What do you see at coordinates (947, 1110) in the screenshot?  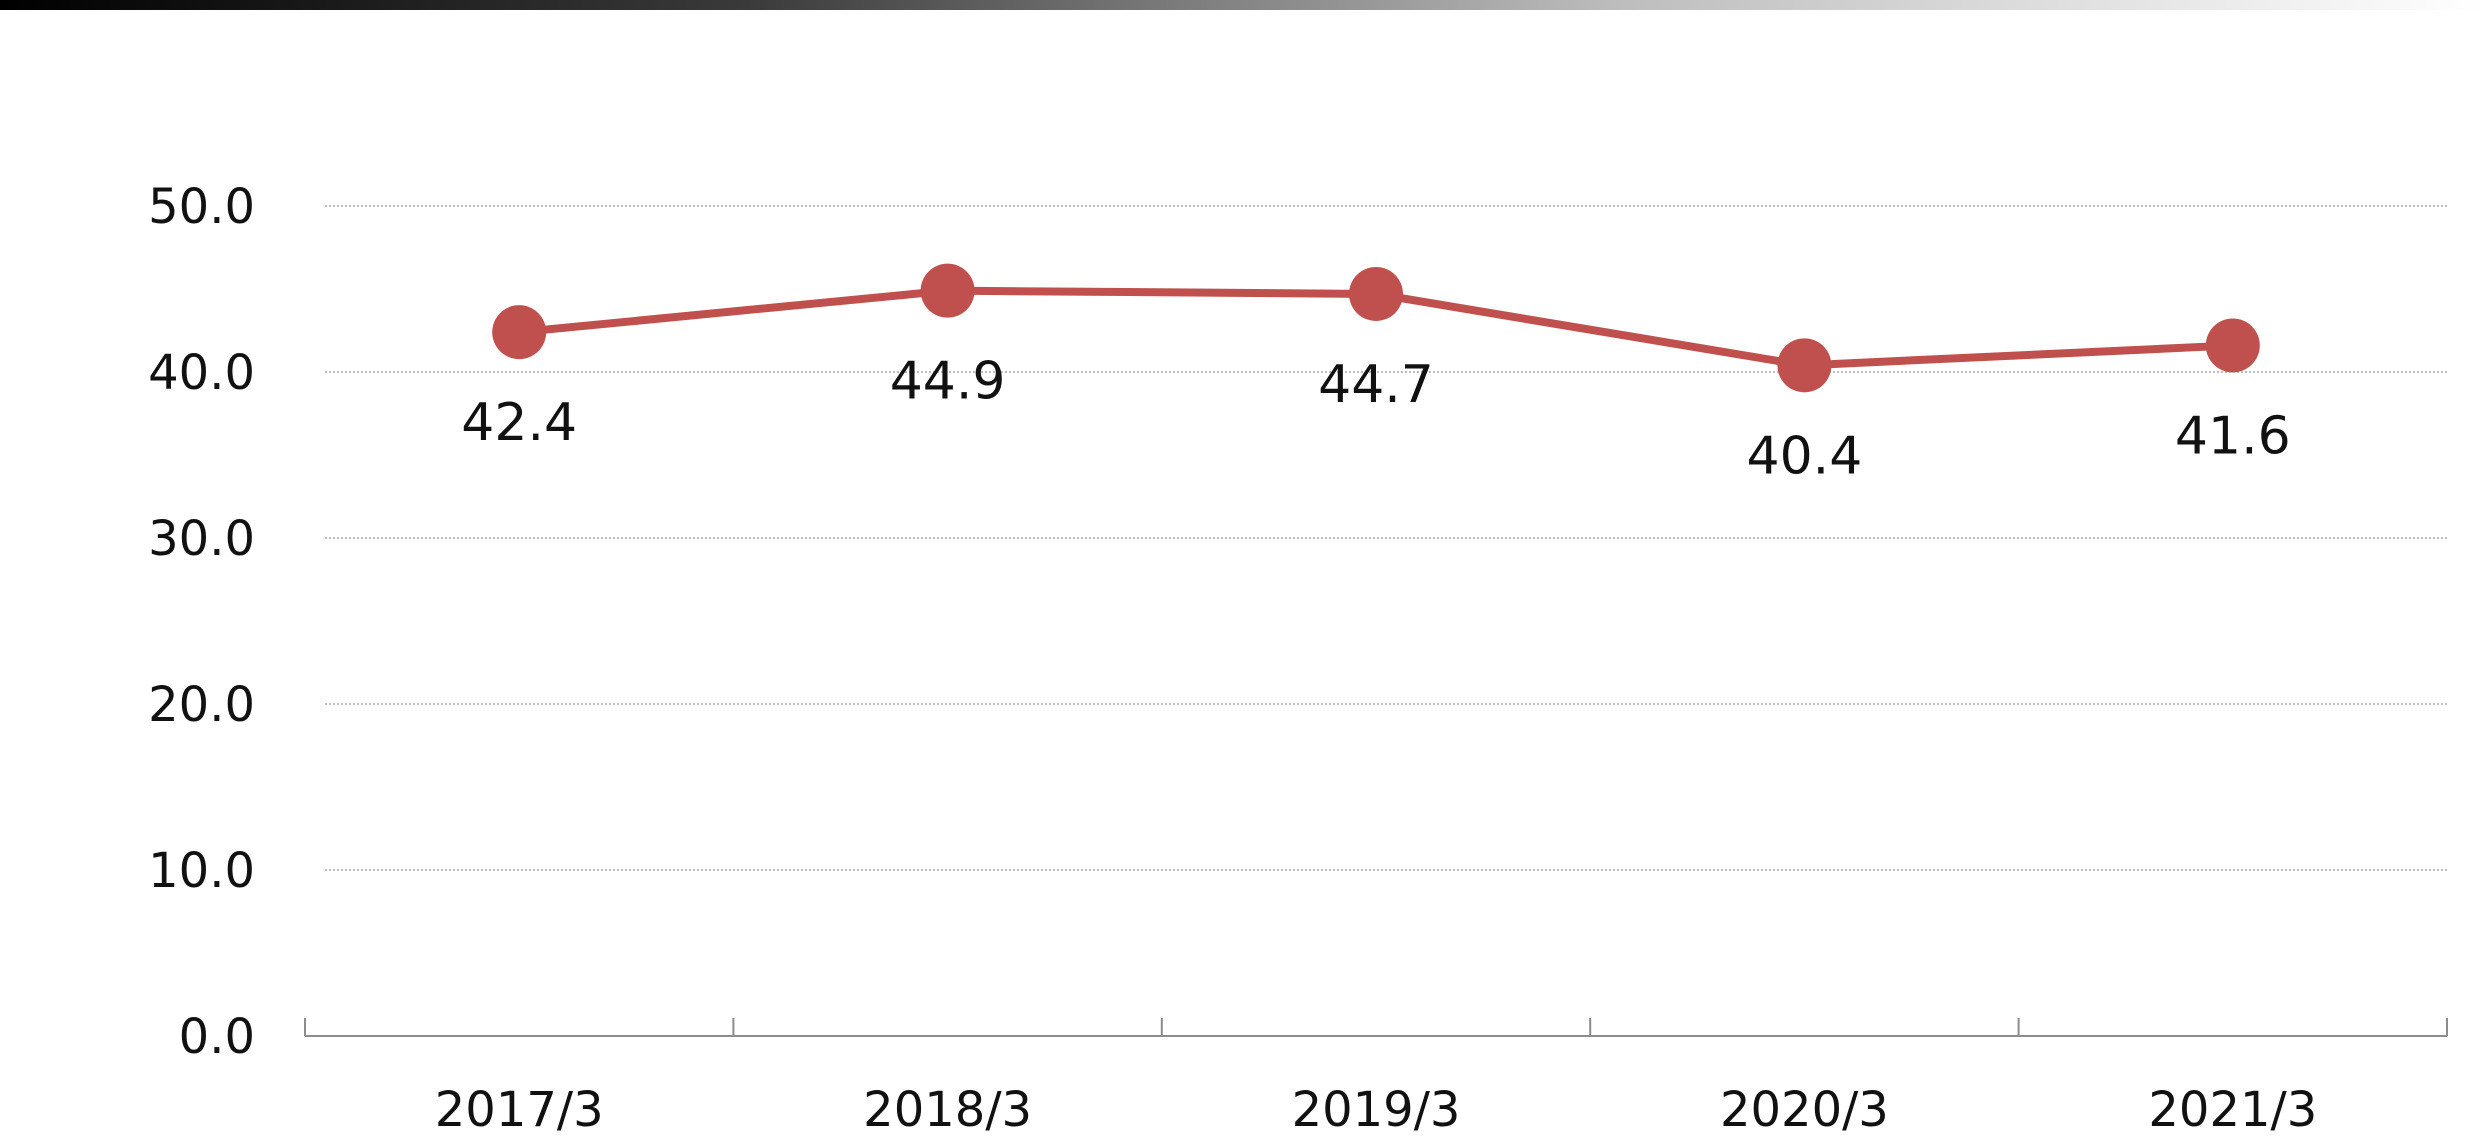 I see `x-tick-label: 2018/3` at bounding box center [947, 1110].